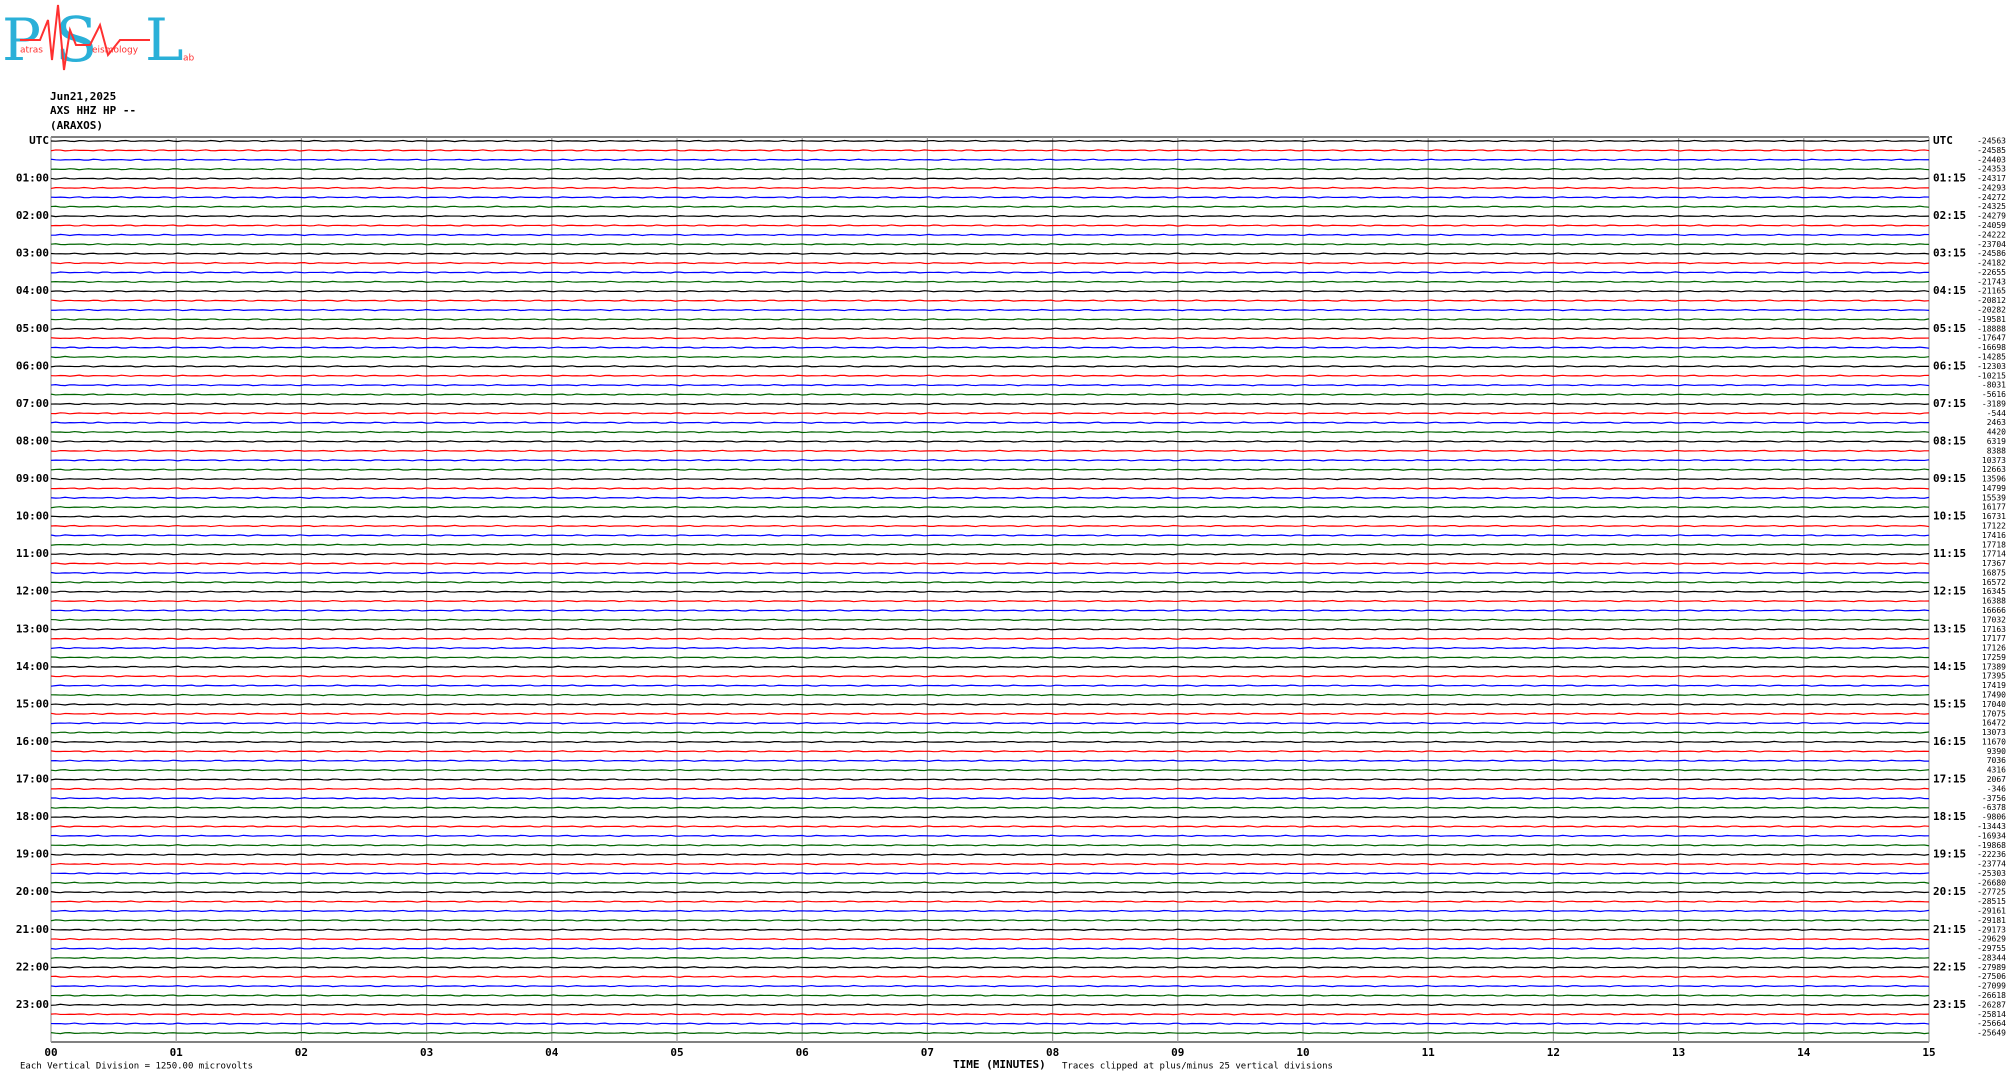 The width and height of the screenshot is (2010, 1080). Describe the element at coordinates (1994, 544) in the screenshot. I see `offset-label: 17718` at that location.